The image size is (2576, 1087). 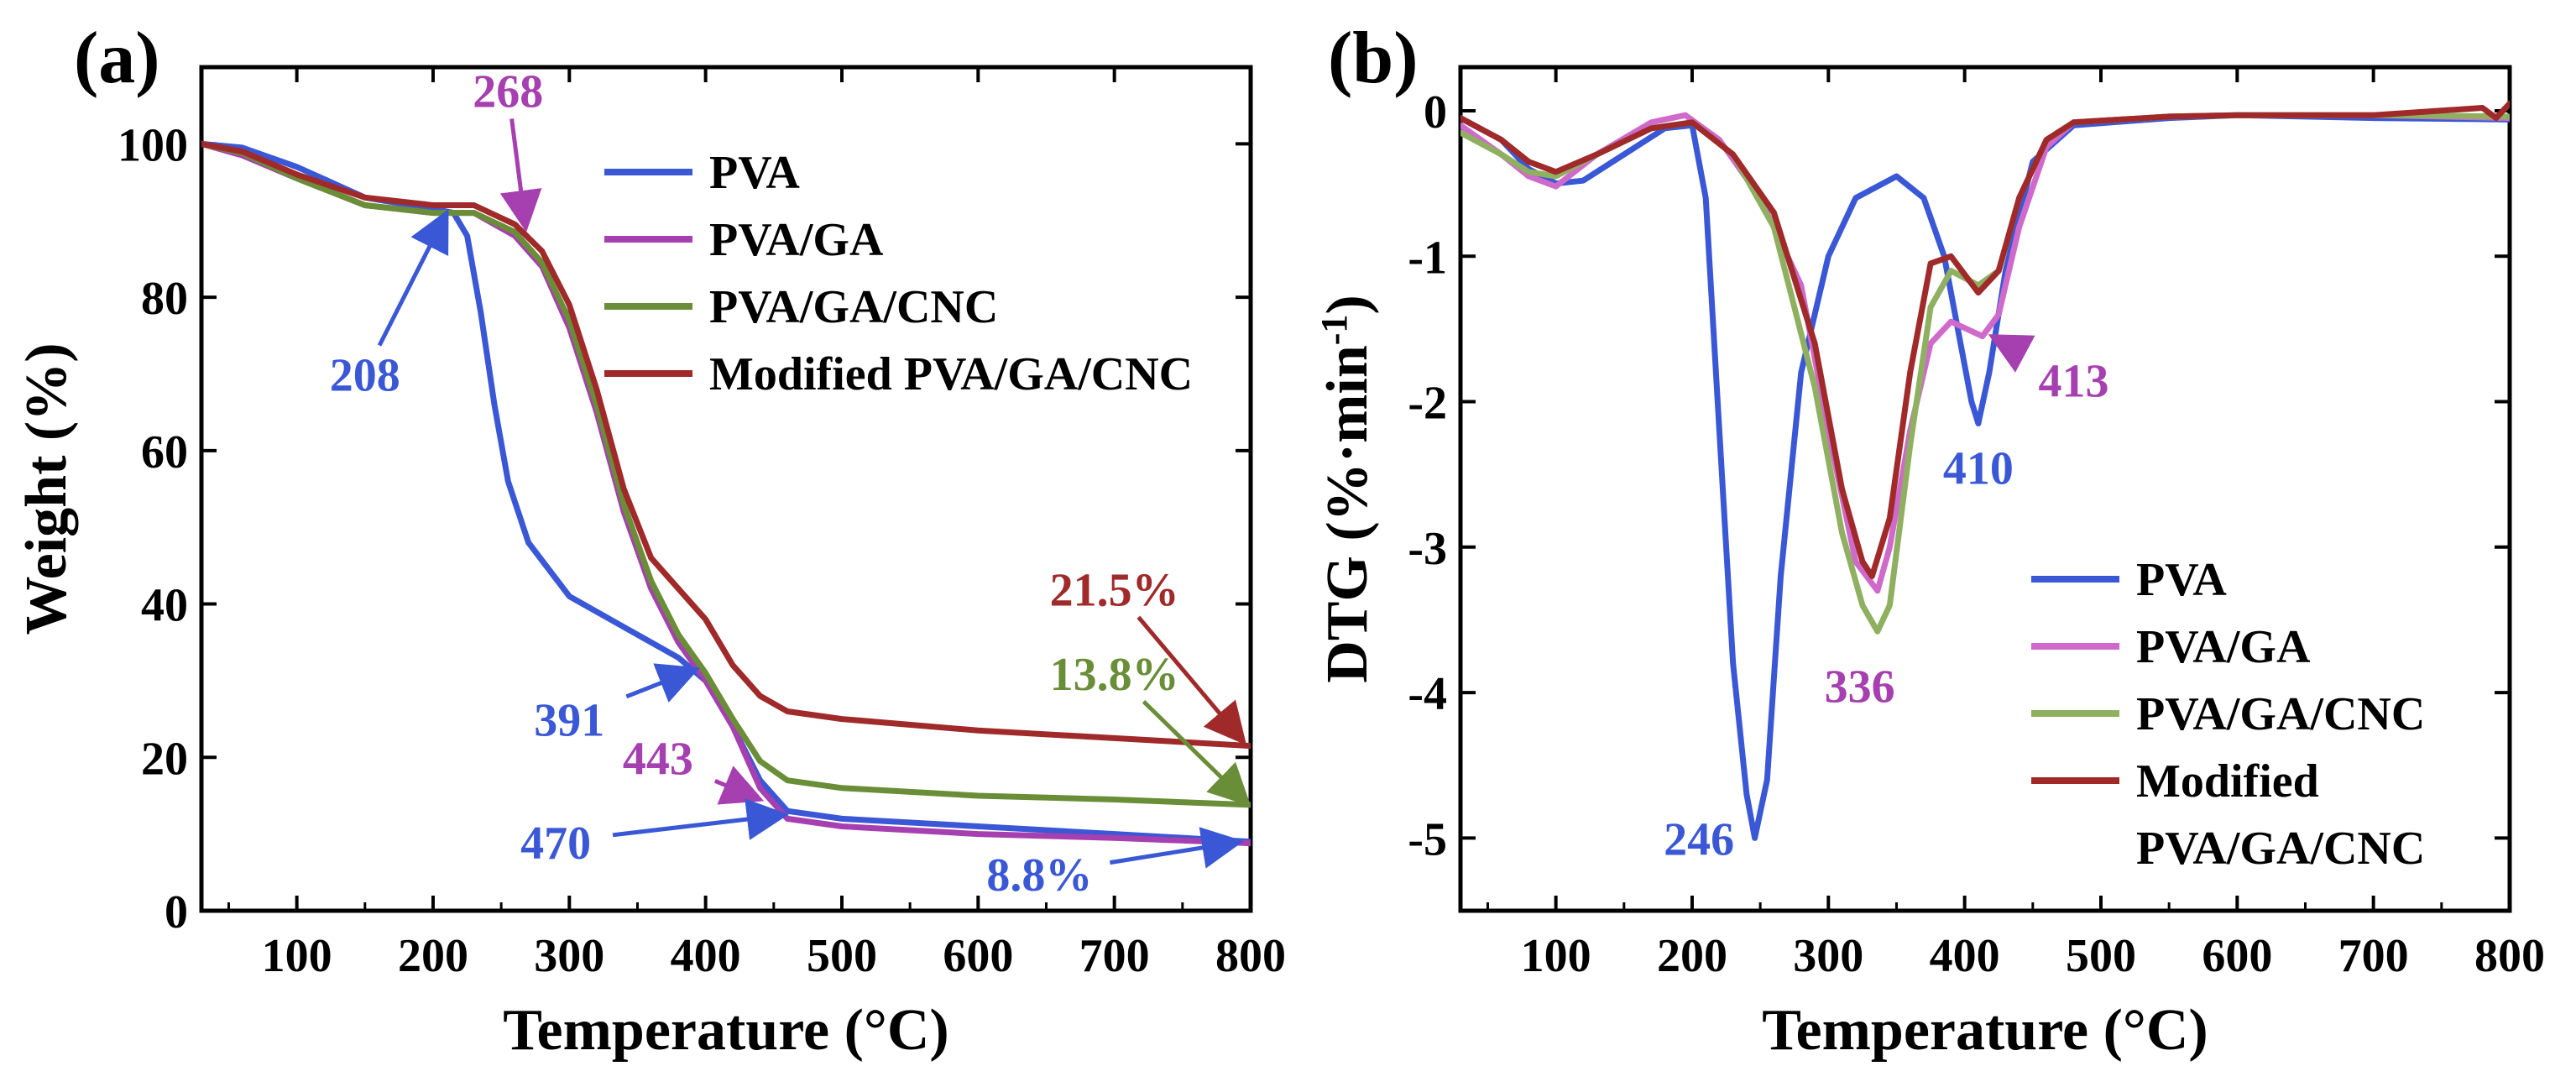 What do you see at coordinates (1427, 258) in the screenshot?
I see `y-tick-label: -1` at bounding box center [1427, 258].